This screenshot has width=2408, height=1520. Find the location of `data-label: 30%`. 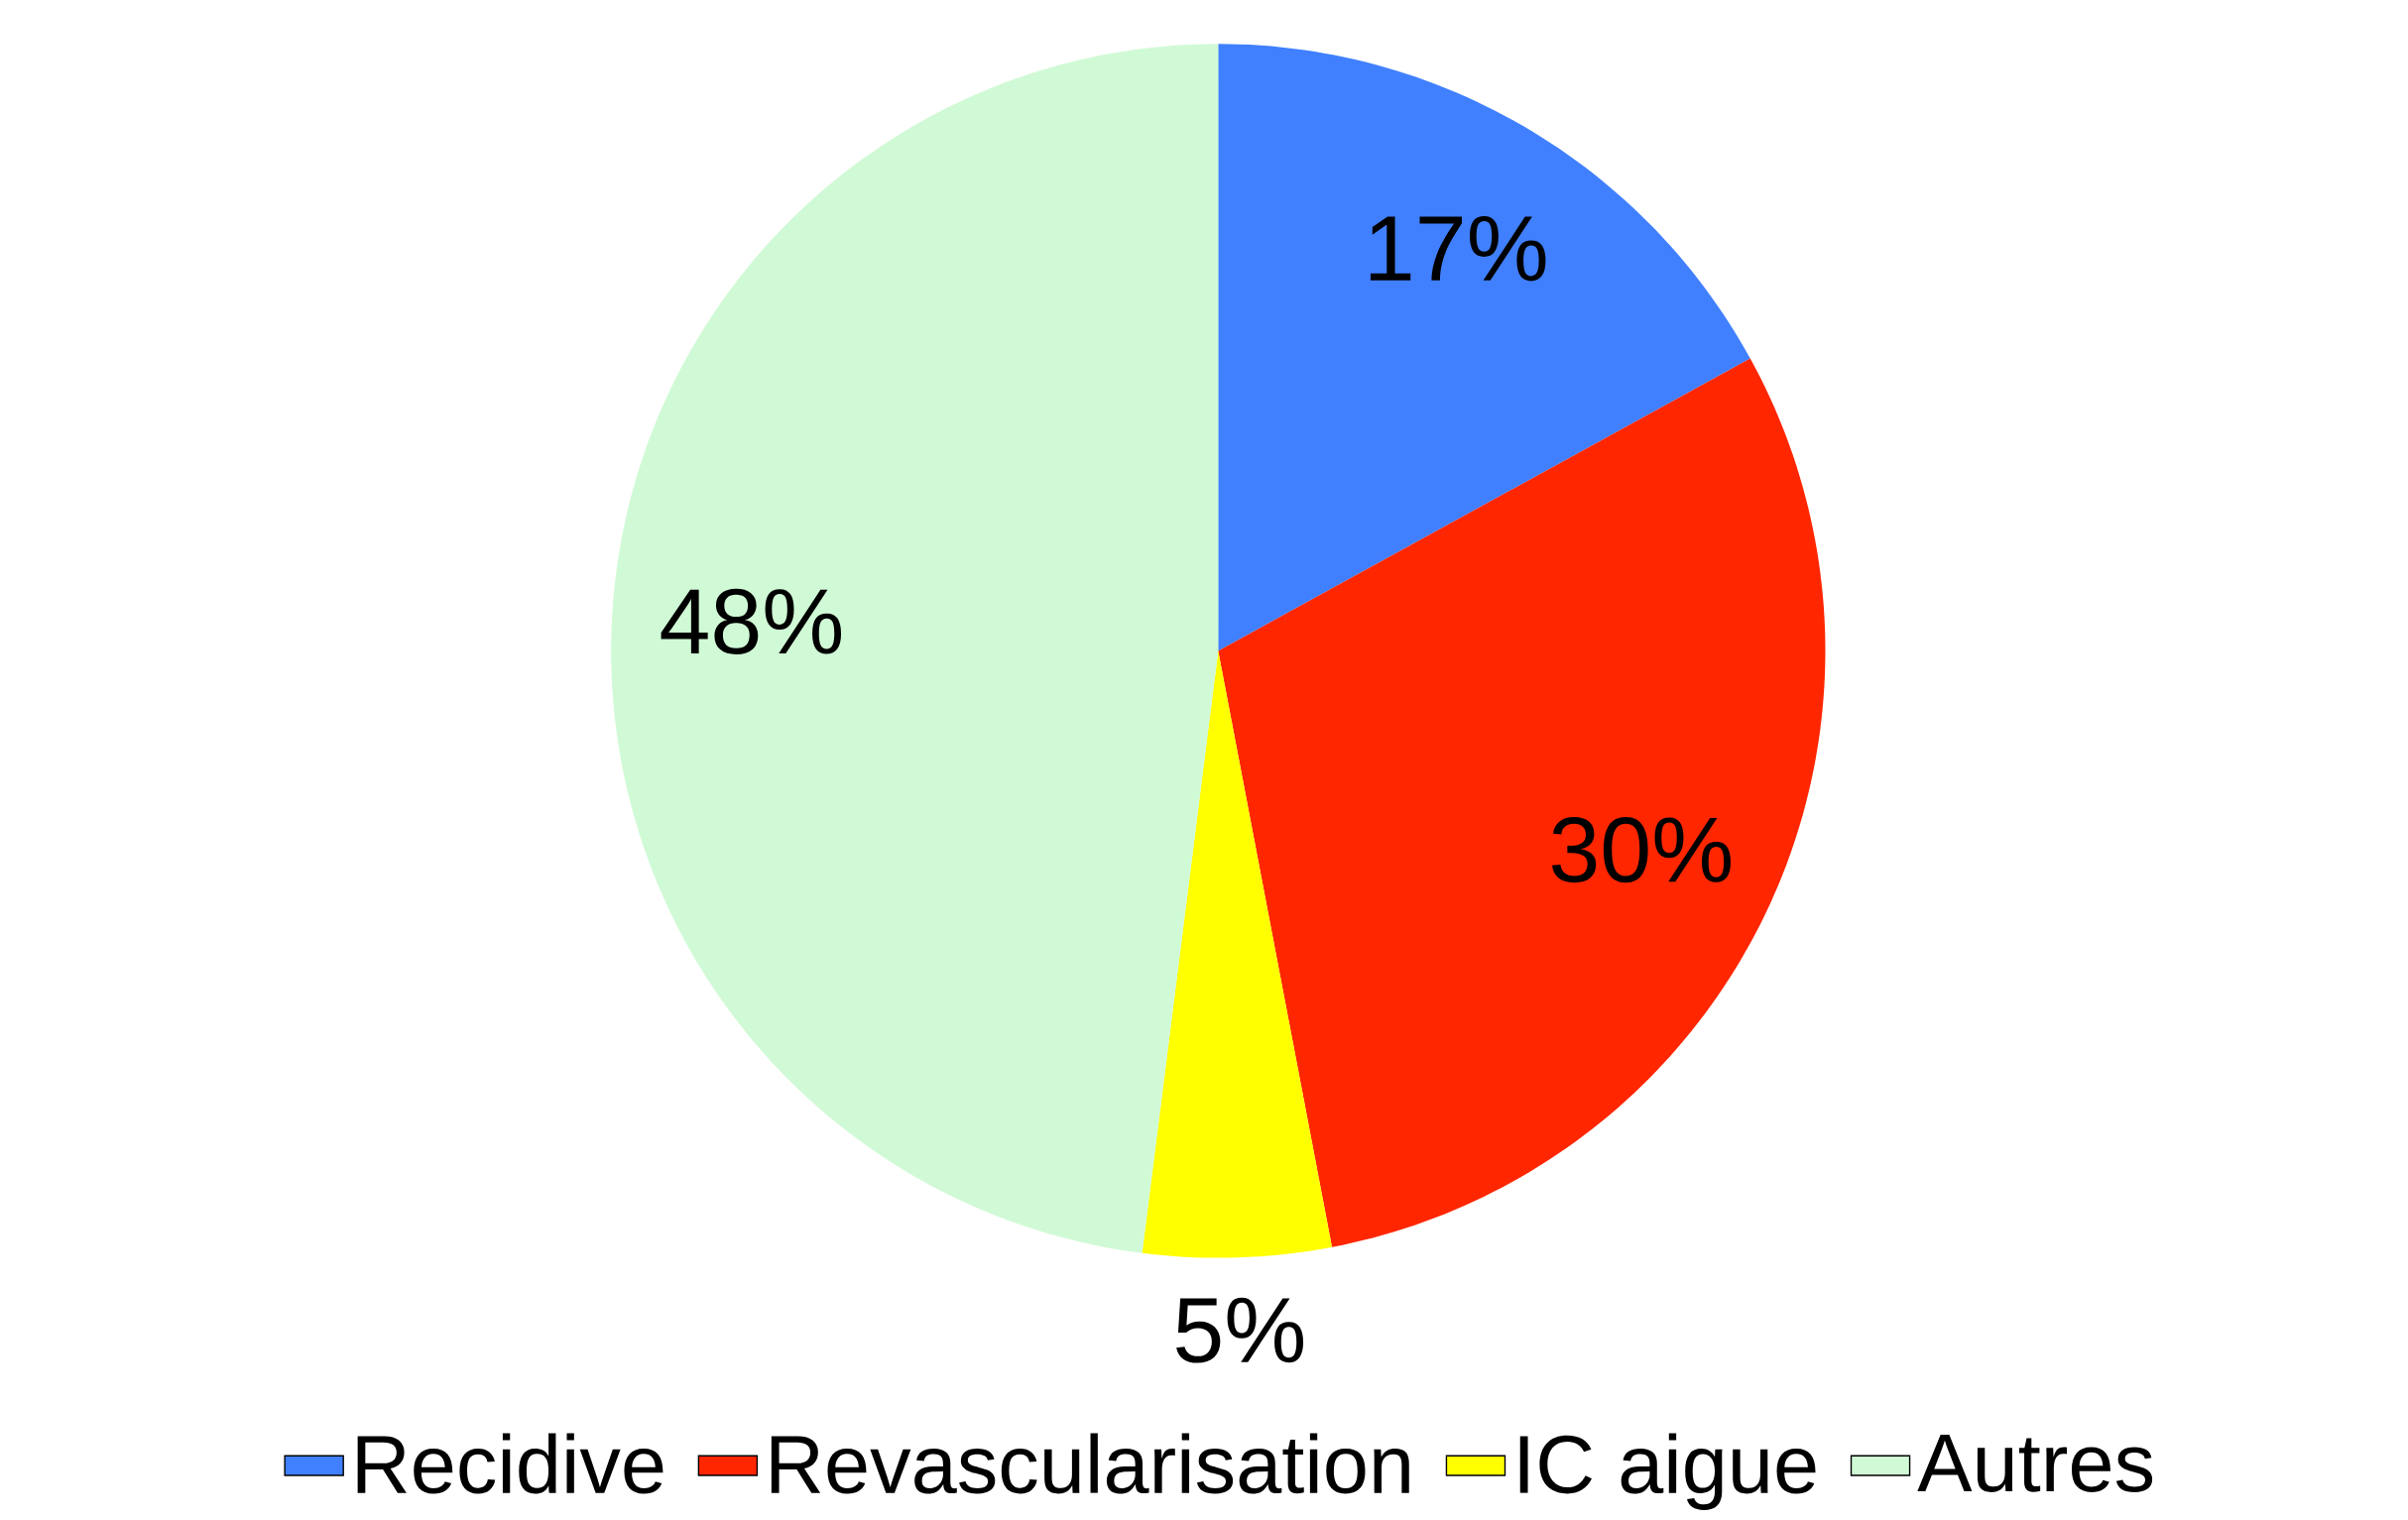

data-label: 30% is located at coordinates (1641, 850).